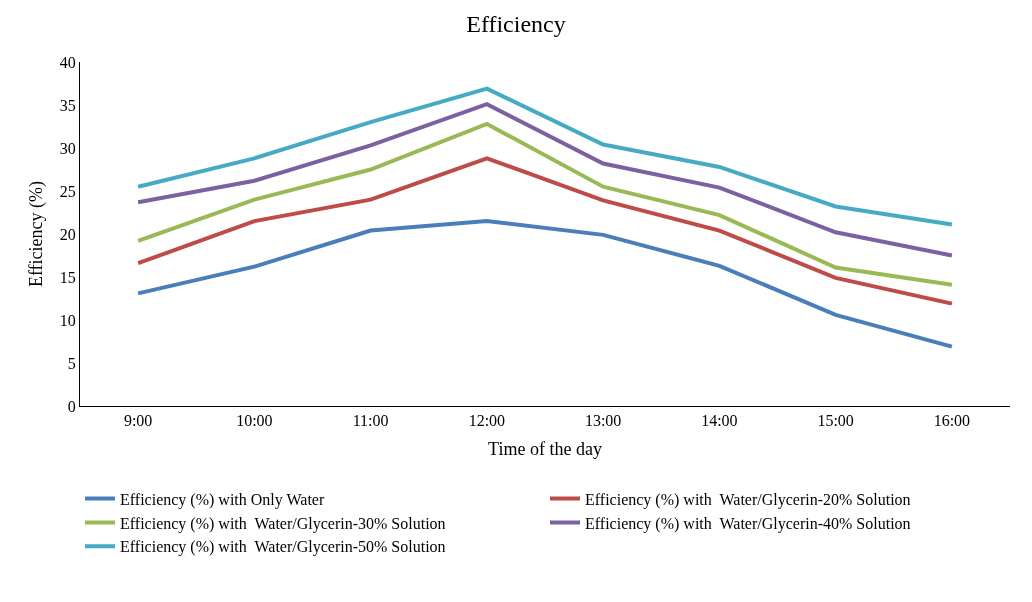  What do you see at coordinates (254, 421) in the screenshot?
I see `x-tick-label: 10:00` at bounding box center [254, 421].